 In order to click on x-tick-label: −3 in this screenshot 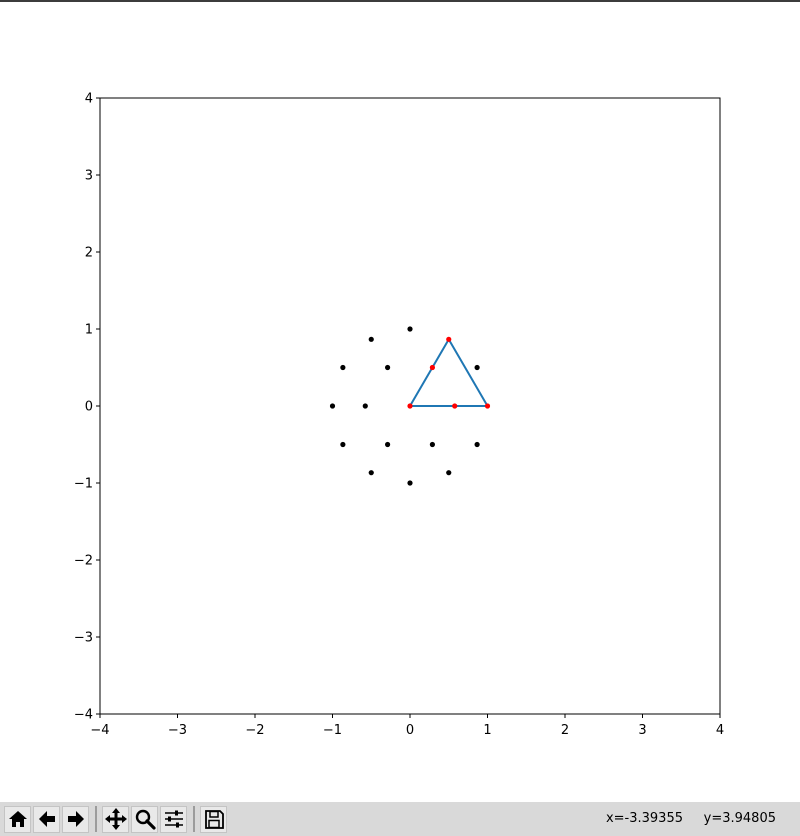, I will do `click(177, 730)`.